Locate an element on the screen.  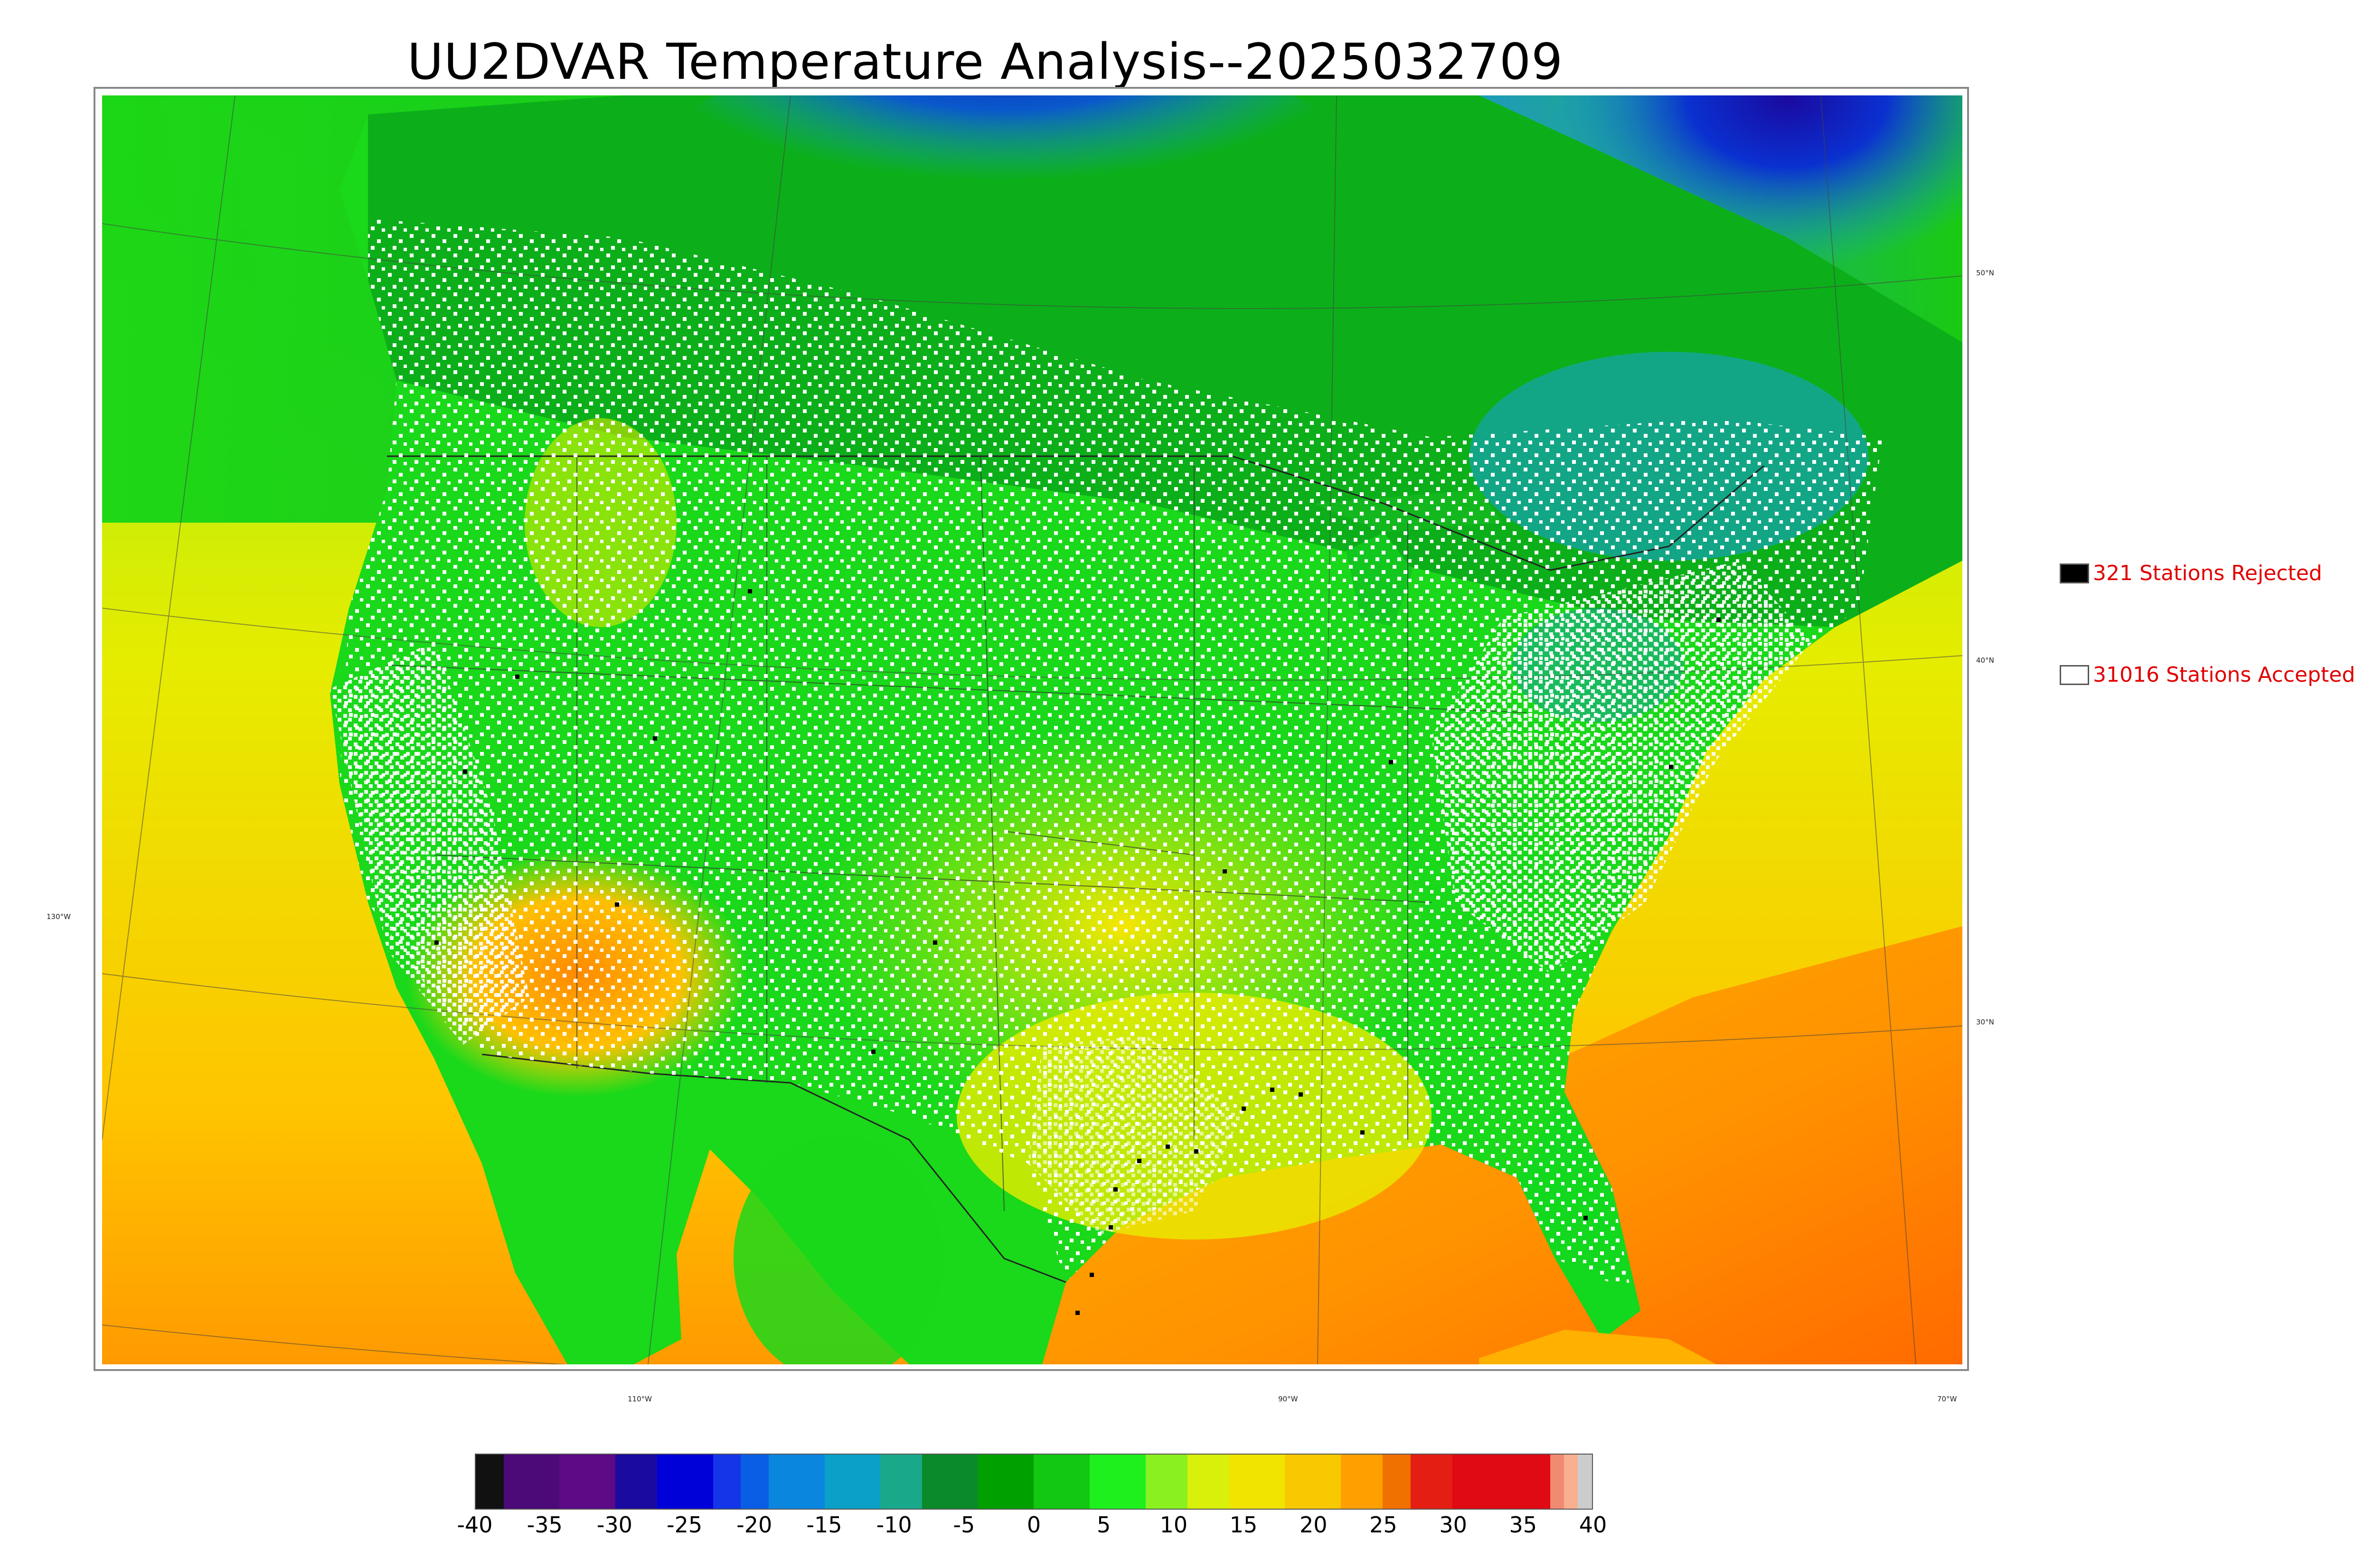
temperature-colorbar is located at coordinates (1034, 1482).